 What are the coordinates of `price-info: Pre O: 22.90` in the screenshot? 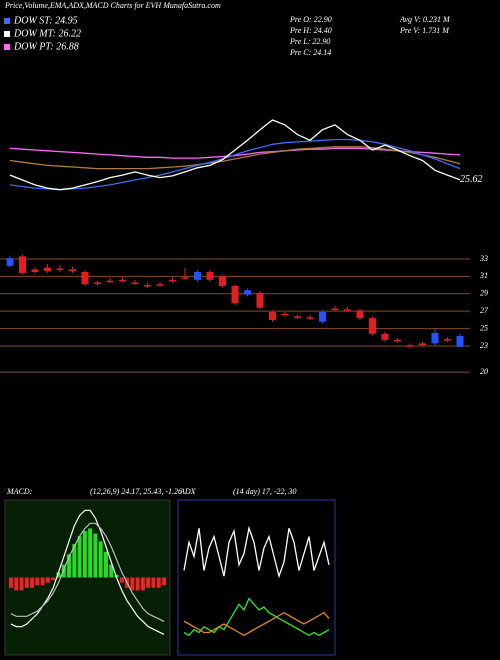 It's located at (310, 19).